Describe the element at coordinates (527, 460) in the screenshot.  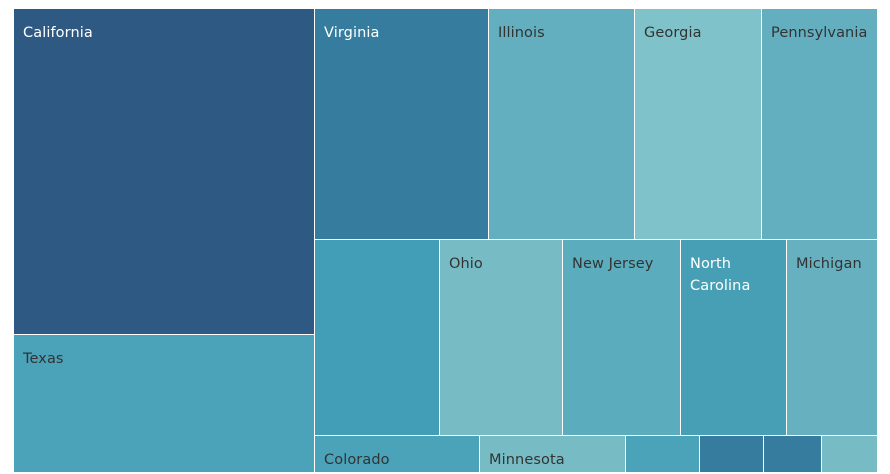
I see `treemap-tile-label: Minnesota` at that location.